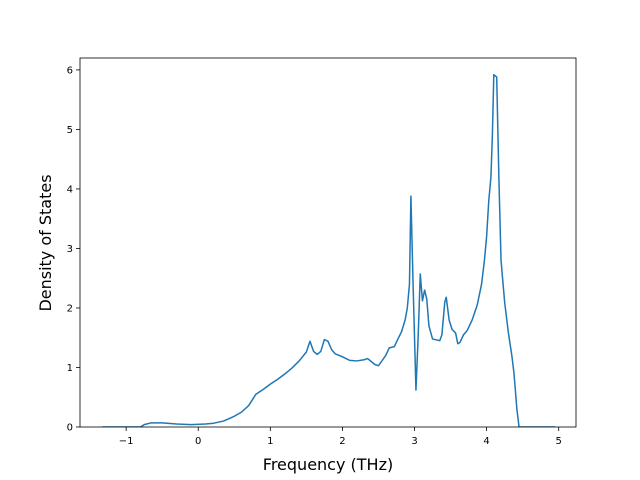 The width and height of the screenshot is (640, 480). Describe the element at coordinates (70, 368) in the screenshot. I see `y-tick-label: 1` at that location.